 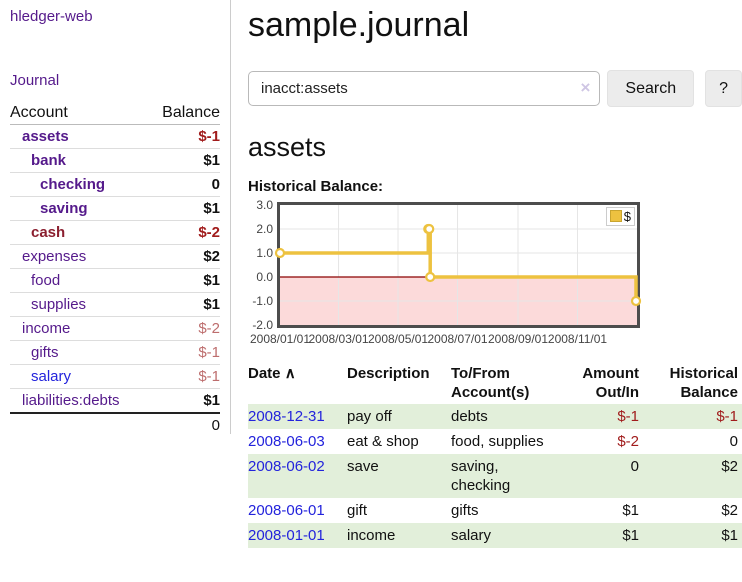 What do you see at coordinates (183, 256) in the screenshot?
I see `account-balance: $2` at bounding box center [183, 256].